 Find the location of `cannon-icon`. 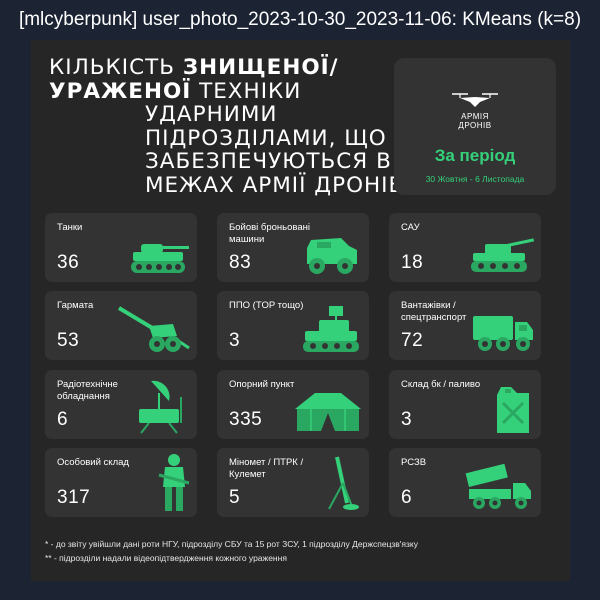

cannon-icon is located at coordinates (153, 329).